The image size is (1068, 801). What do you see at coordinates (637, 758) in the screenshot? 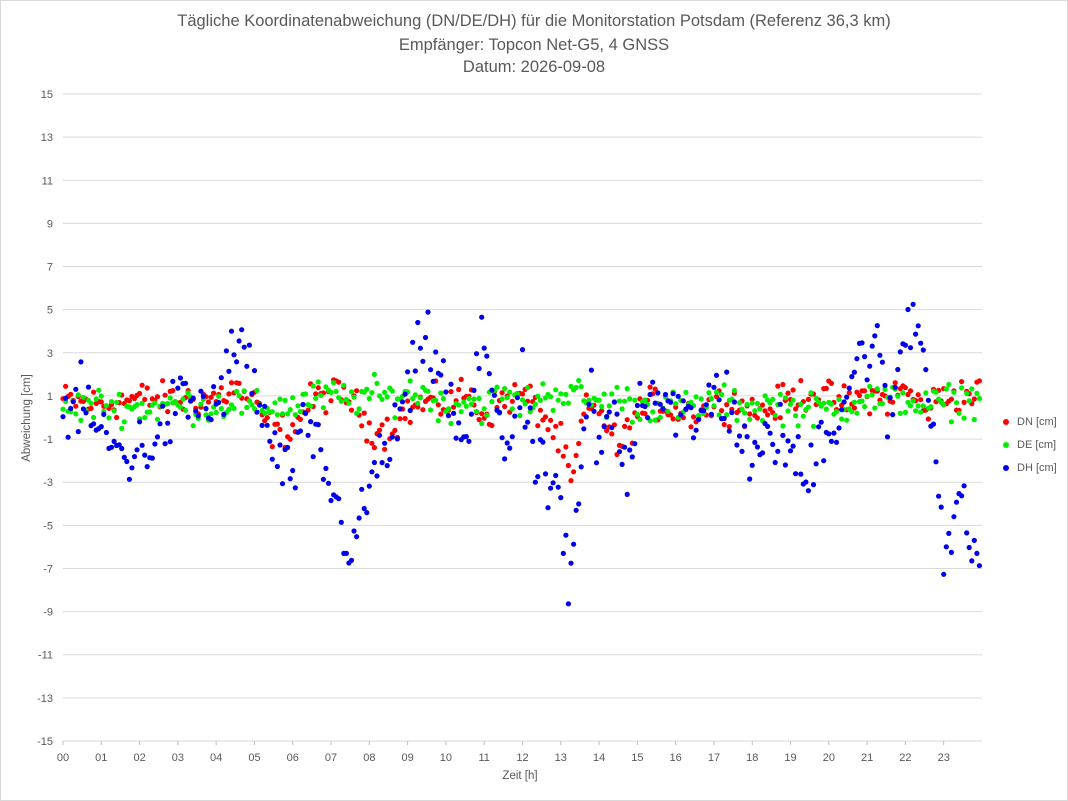
I see `x-tick-label: 15` at bounding box center [637, 758].